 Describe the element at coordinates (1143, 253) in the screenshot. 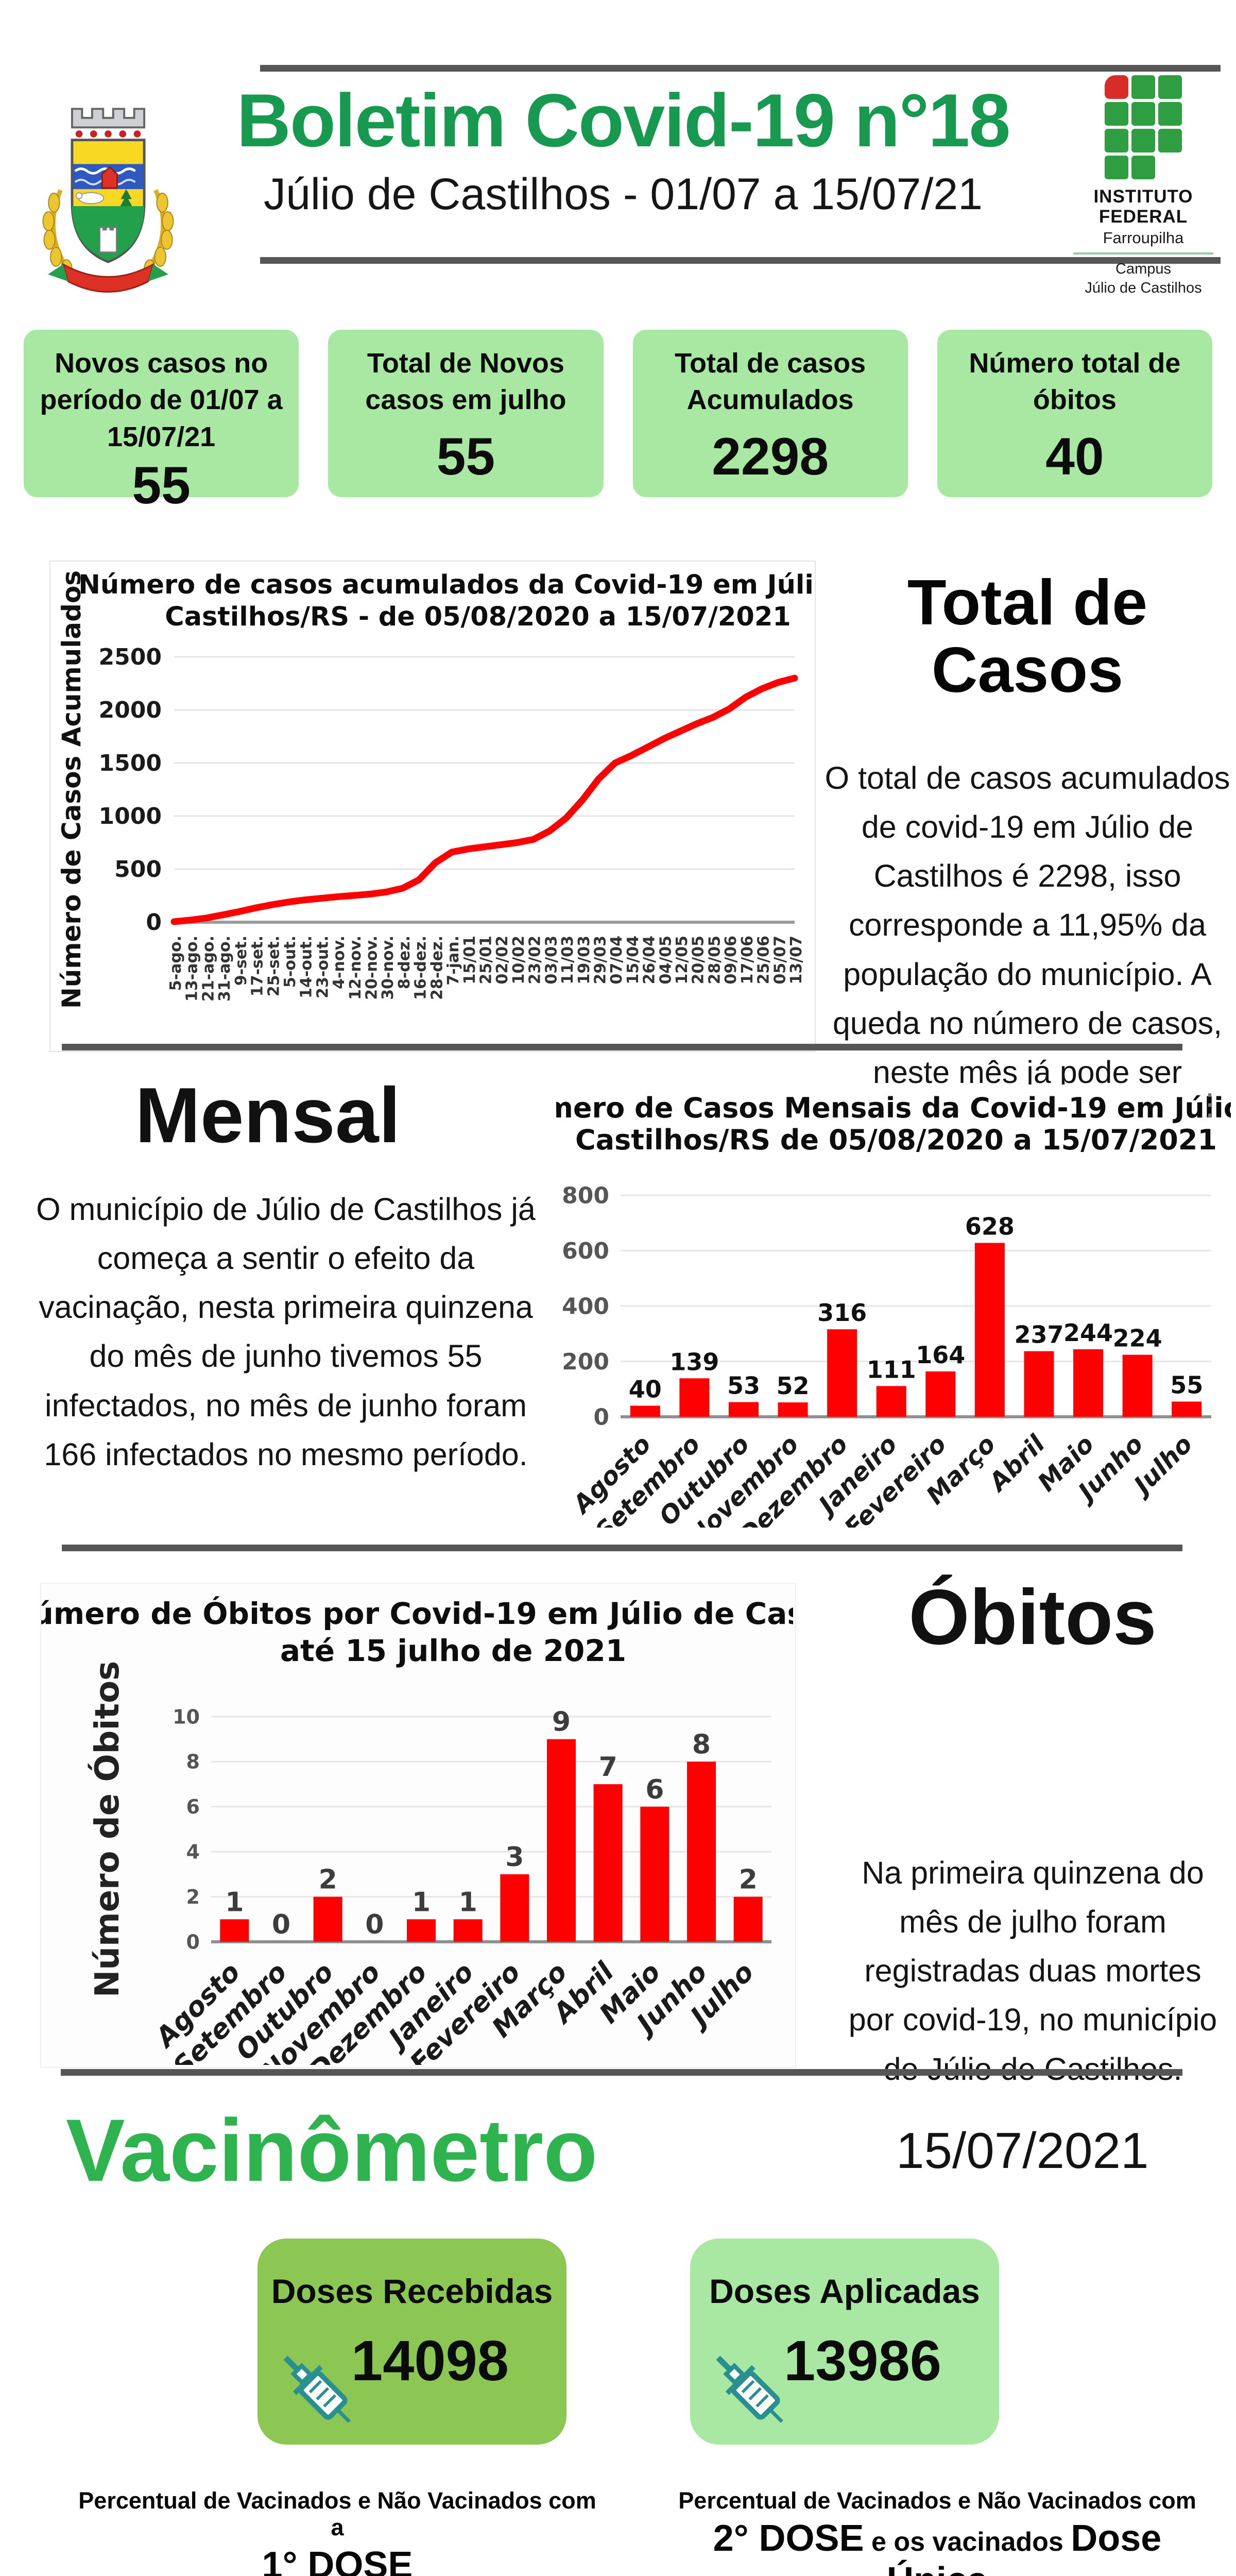

I see `iffar-divider` at that location.